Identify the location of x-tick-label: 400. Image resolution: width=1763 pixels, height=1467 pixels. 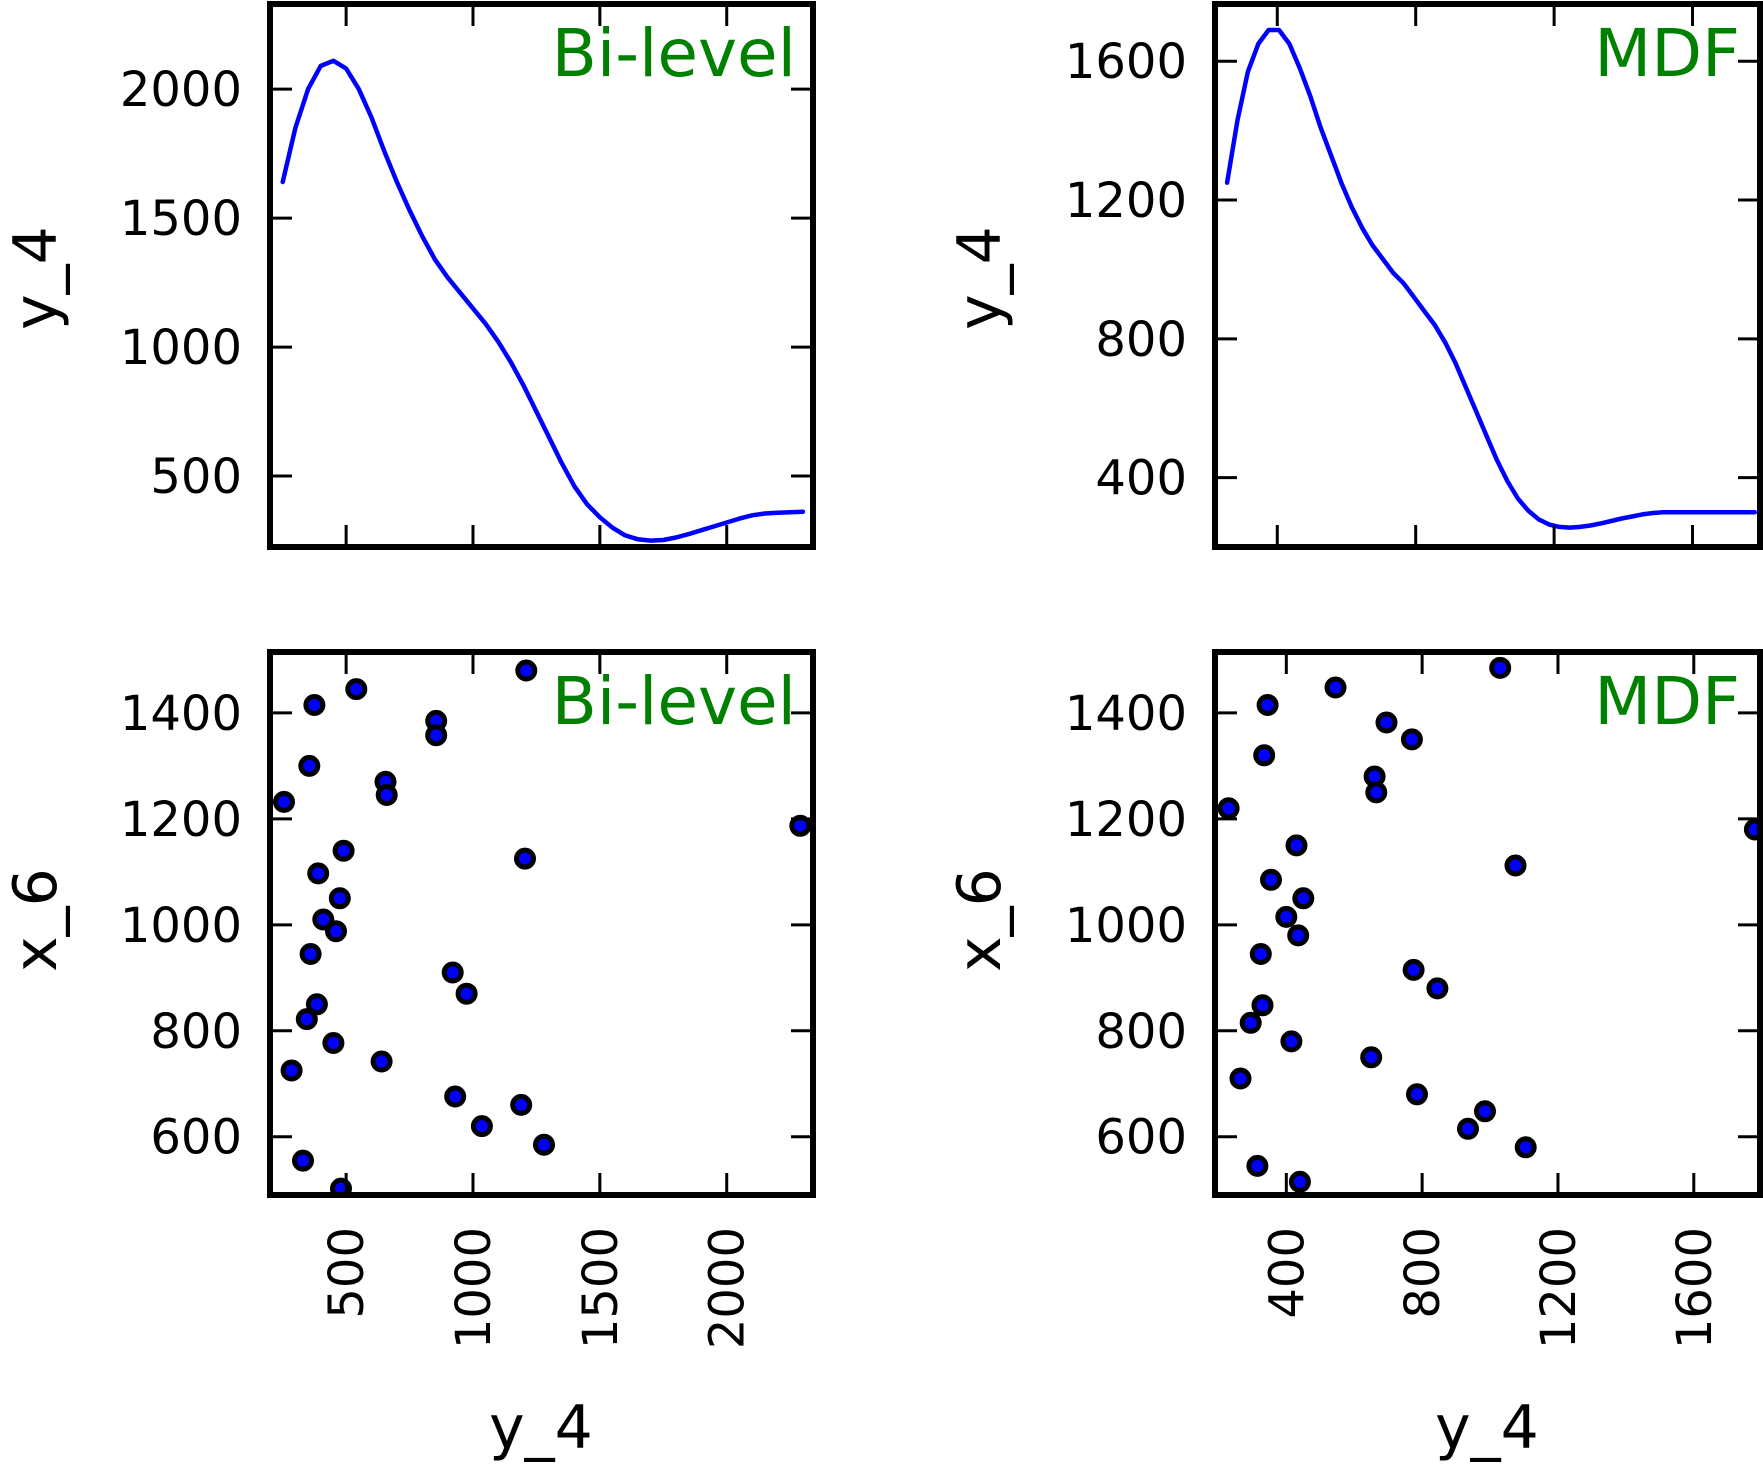
(1287, 1273).